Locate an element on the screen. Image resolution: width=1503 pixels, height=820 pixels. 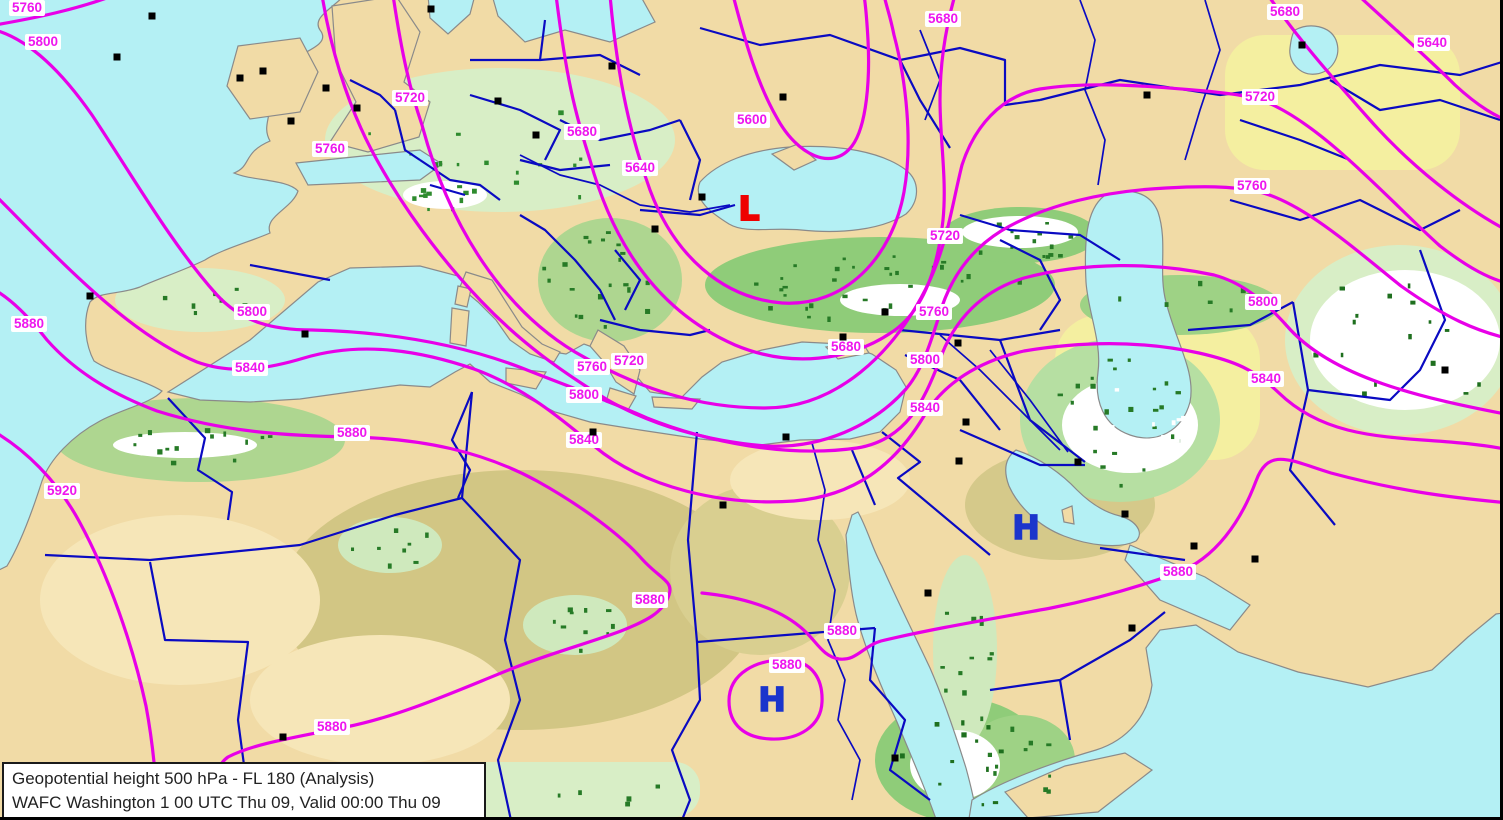
horn-of-africa is located at coordinates (1079, 784).